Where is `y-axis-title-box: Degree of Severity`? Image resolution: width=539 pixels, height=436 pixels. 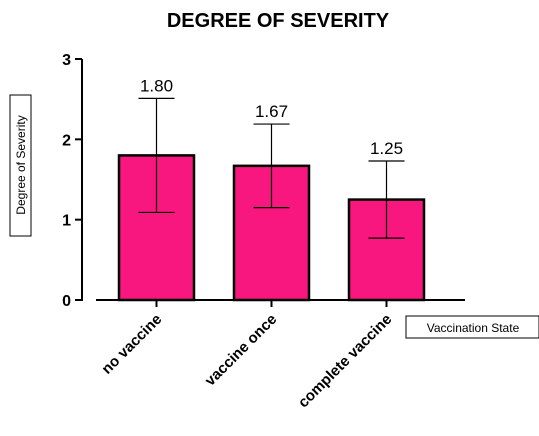 y-axis-title-box: Degree of Severity is located at coordinates (20, 165).